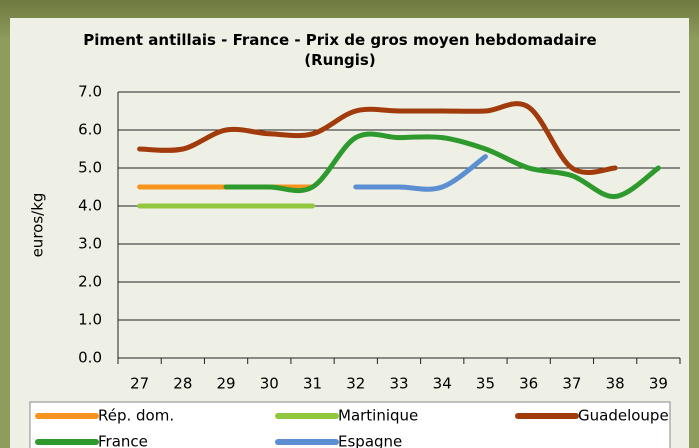 This screenshot has width=699, height=448. What do you see at coordinates (139, 384) in the screenshot?
I see `x-tick-label: 27` at bounding box center [139, 384].